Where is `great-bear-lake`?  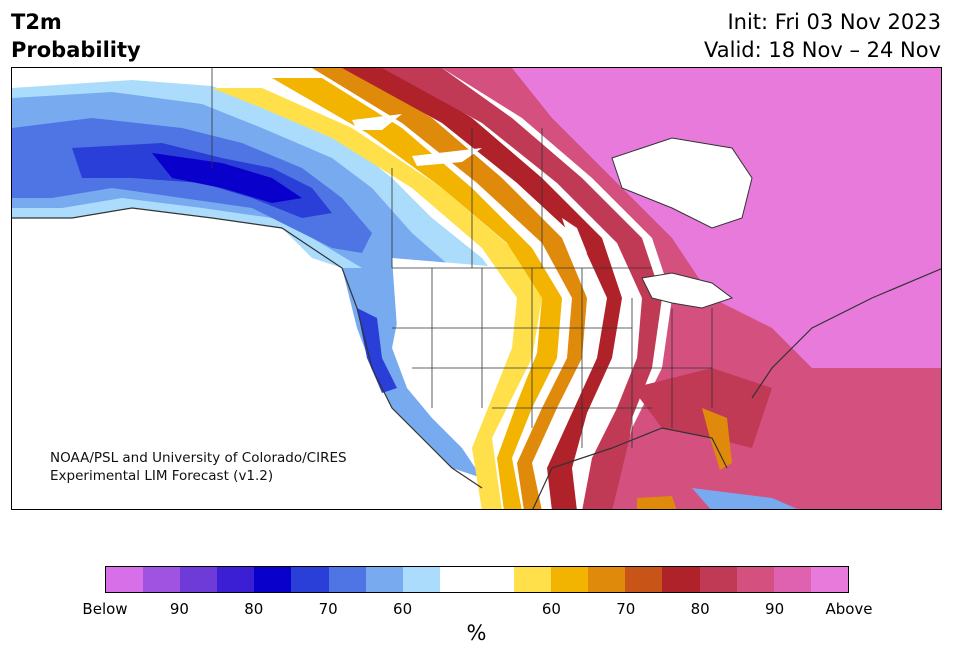 great-bear-lake is located at coordinates (447, 157).